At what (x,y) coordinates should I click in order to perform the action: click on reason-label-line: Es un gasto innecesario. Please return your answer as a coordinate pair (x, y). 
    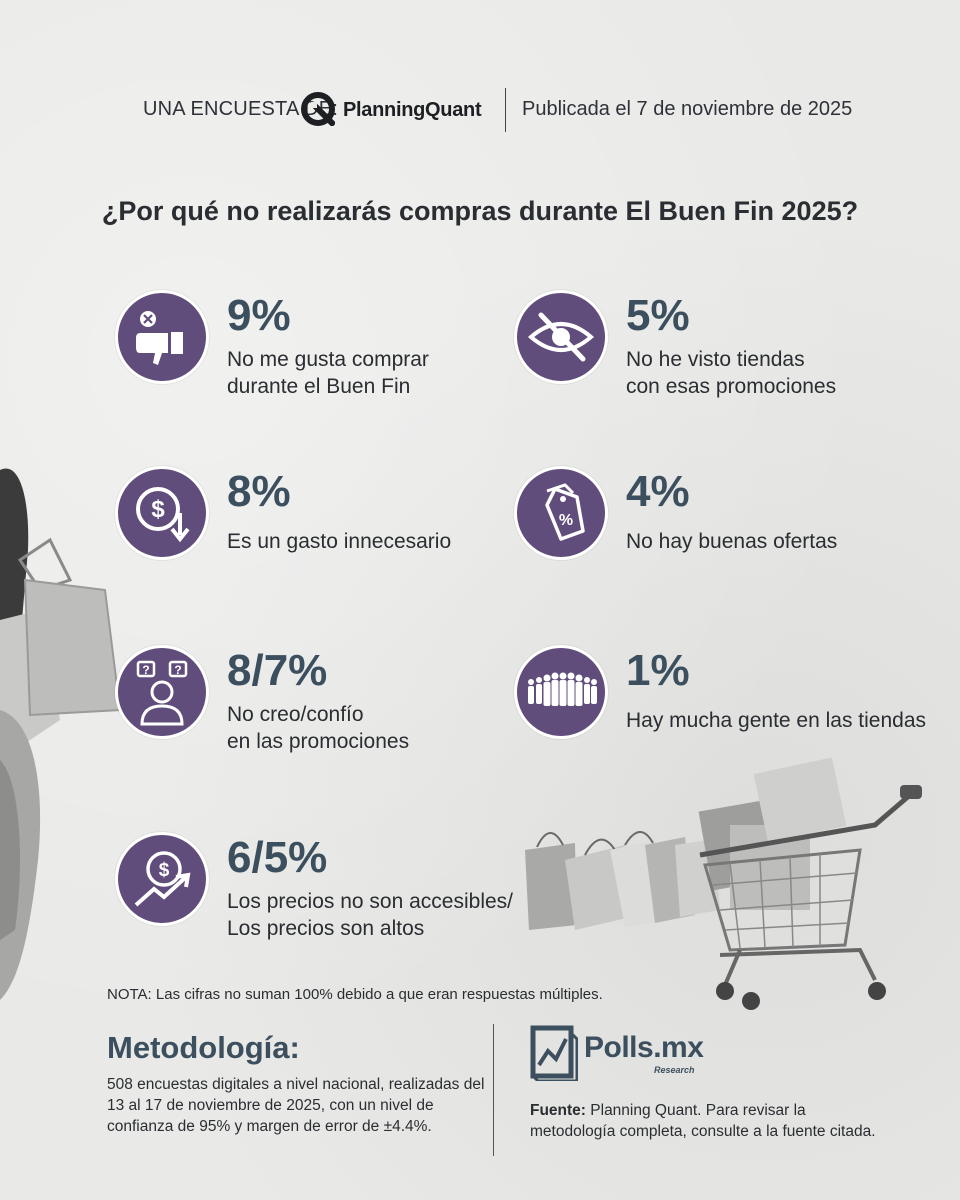
    Looking at the image, I should click on (339, 541).